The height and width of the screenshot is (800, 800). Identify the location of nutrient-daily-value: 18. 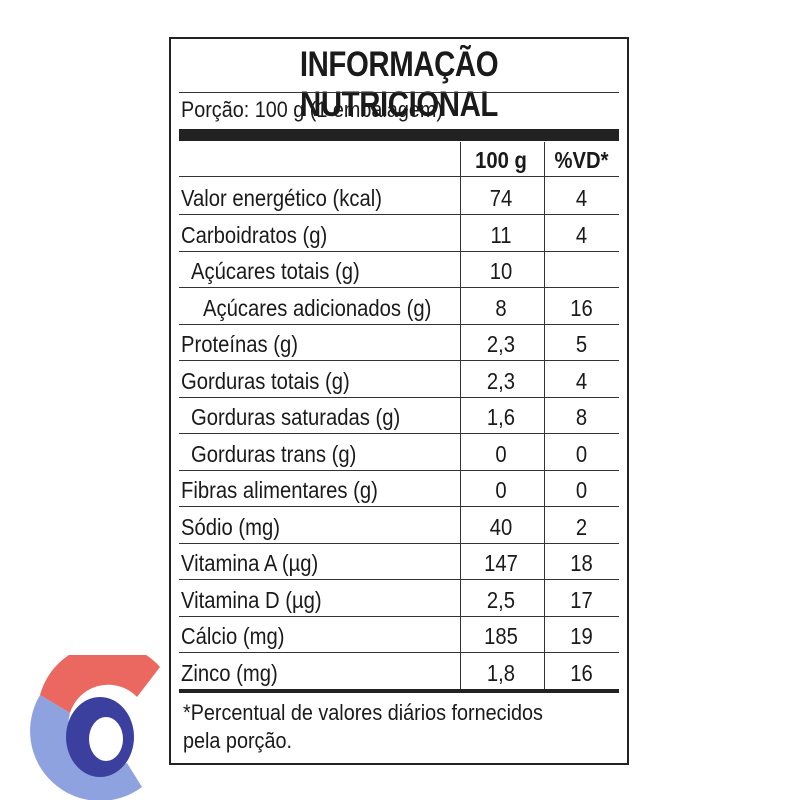
(581, 563).